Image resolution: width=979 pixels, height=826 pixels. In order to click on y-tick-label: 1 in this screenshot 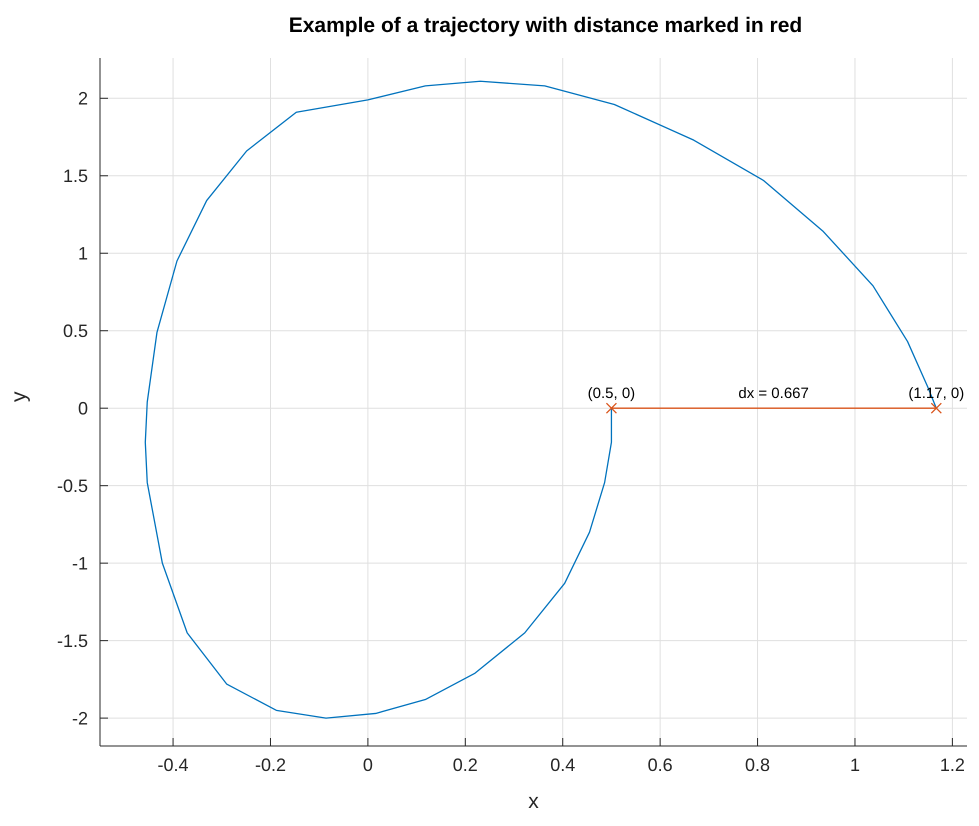, I will do `click(83, 254)`.